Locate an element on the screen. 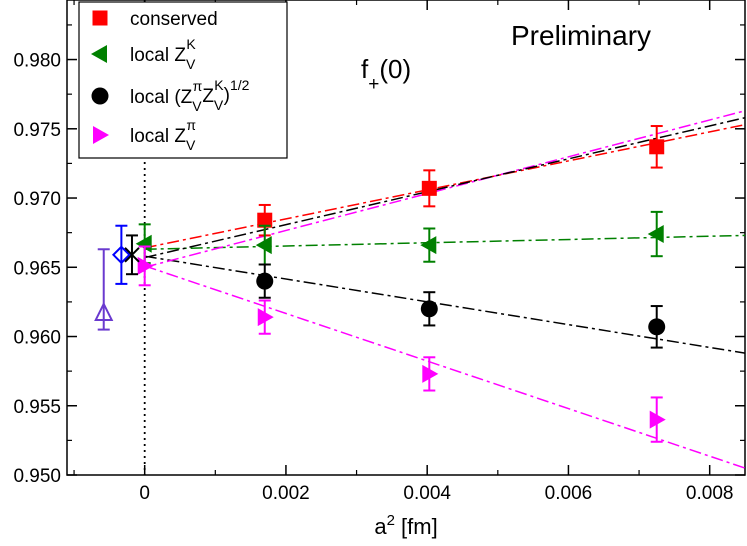 The width and height of the screenshot is (747, 546). legend-label-part: conserved is located at coordinates (174, 19).